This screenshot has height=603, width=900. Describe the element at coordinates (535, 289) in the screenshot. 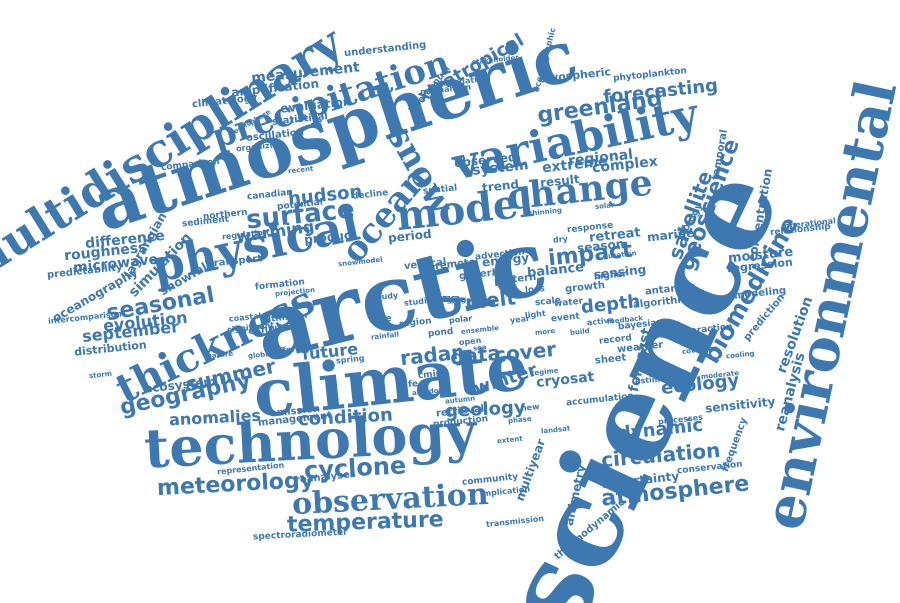

I see `word-loss: loss` at that location.